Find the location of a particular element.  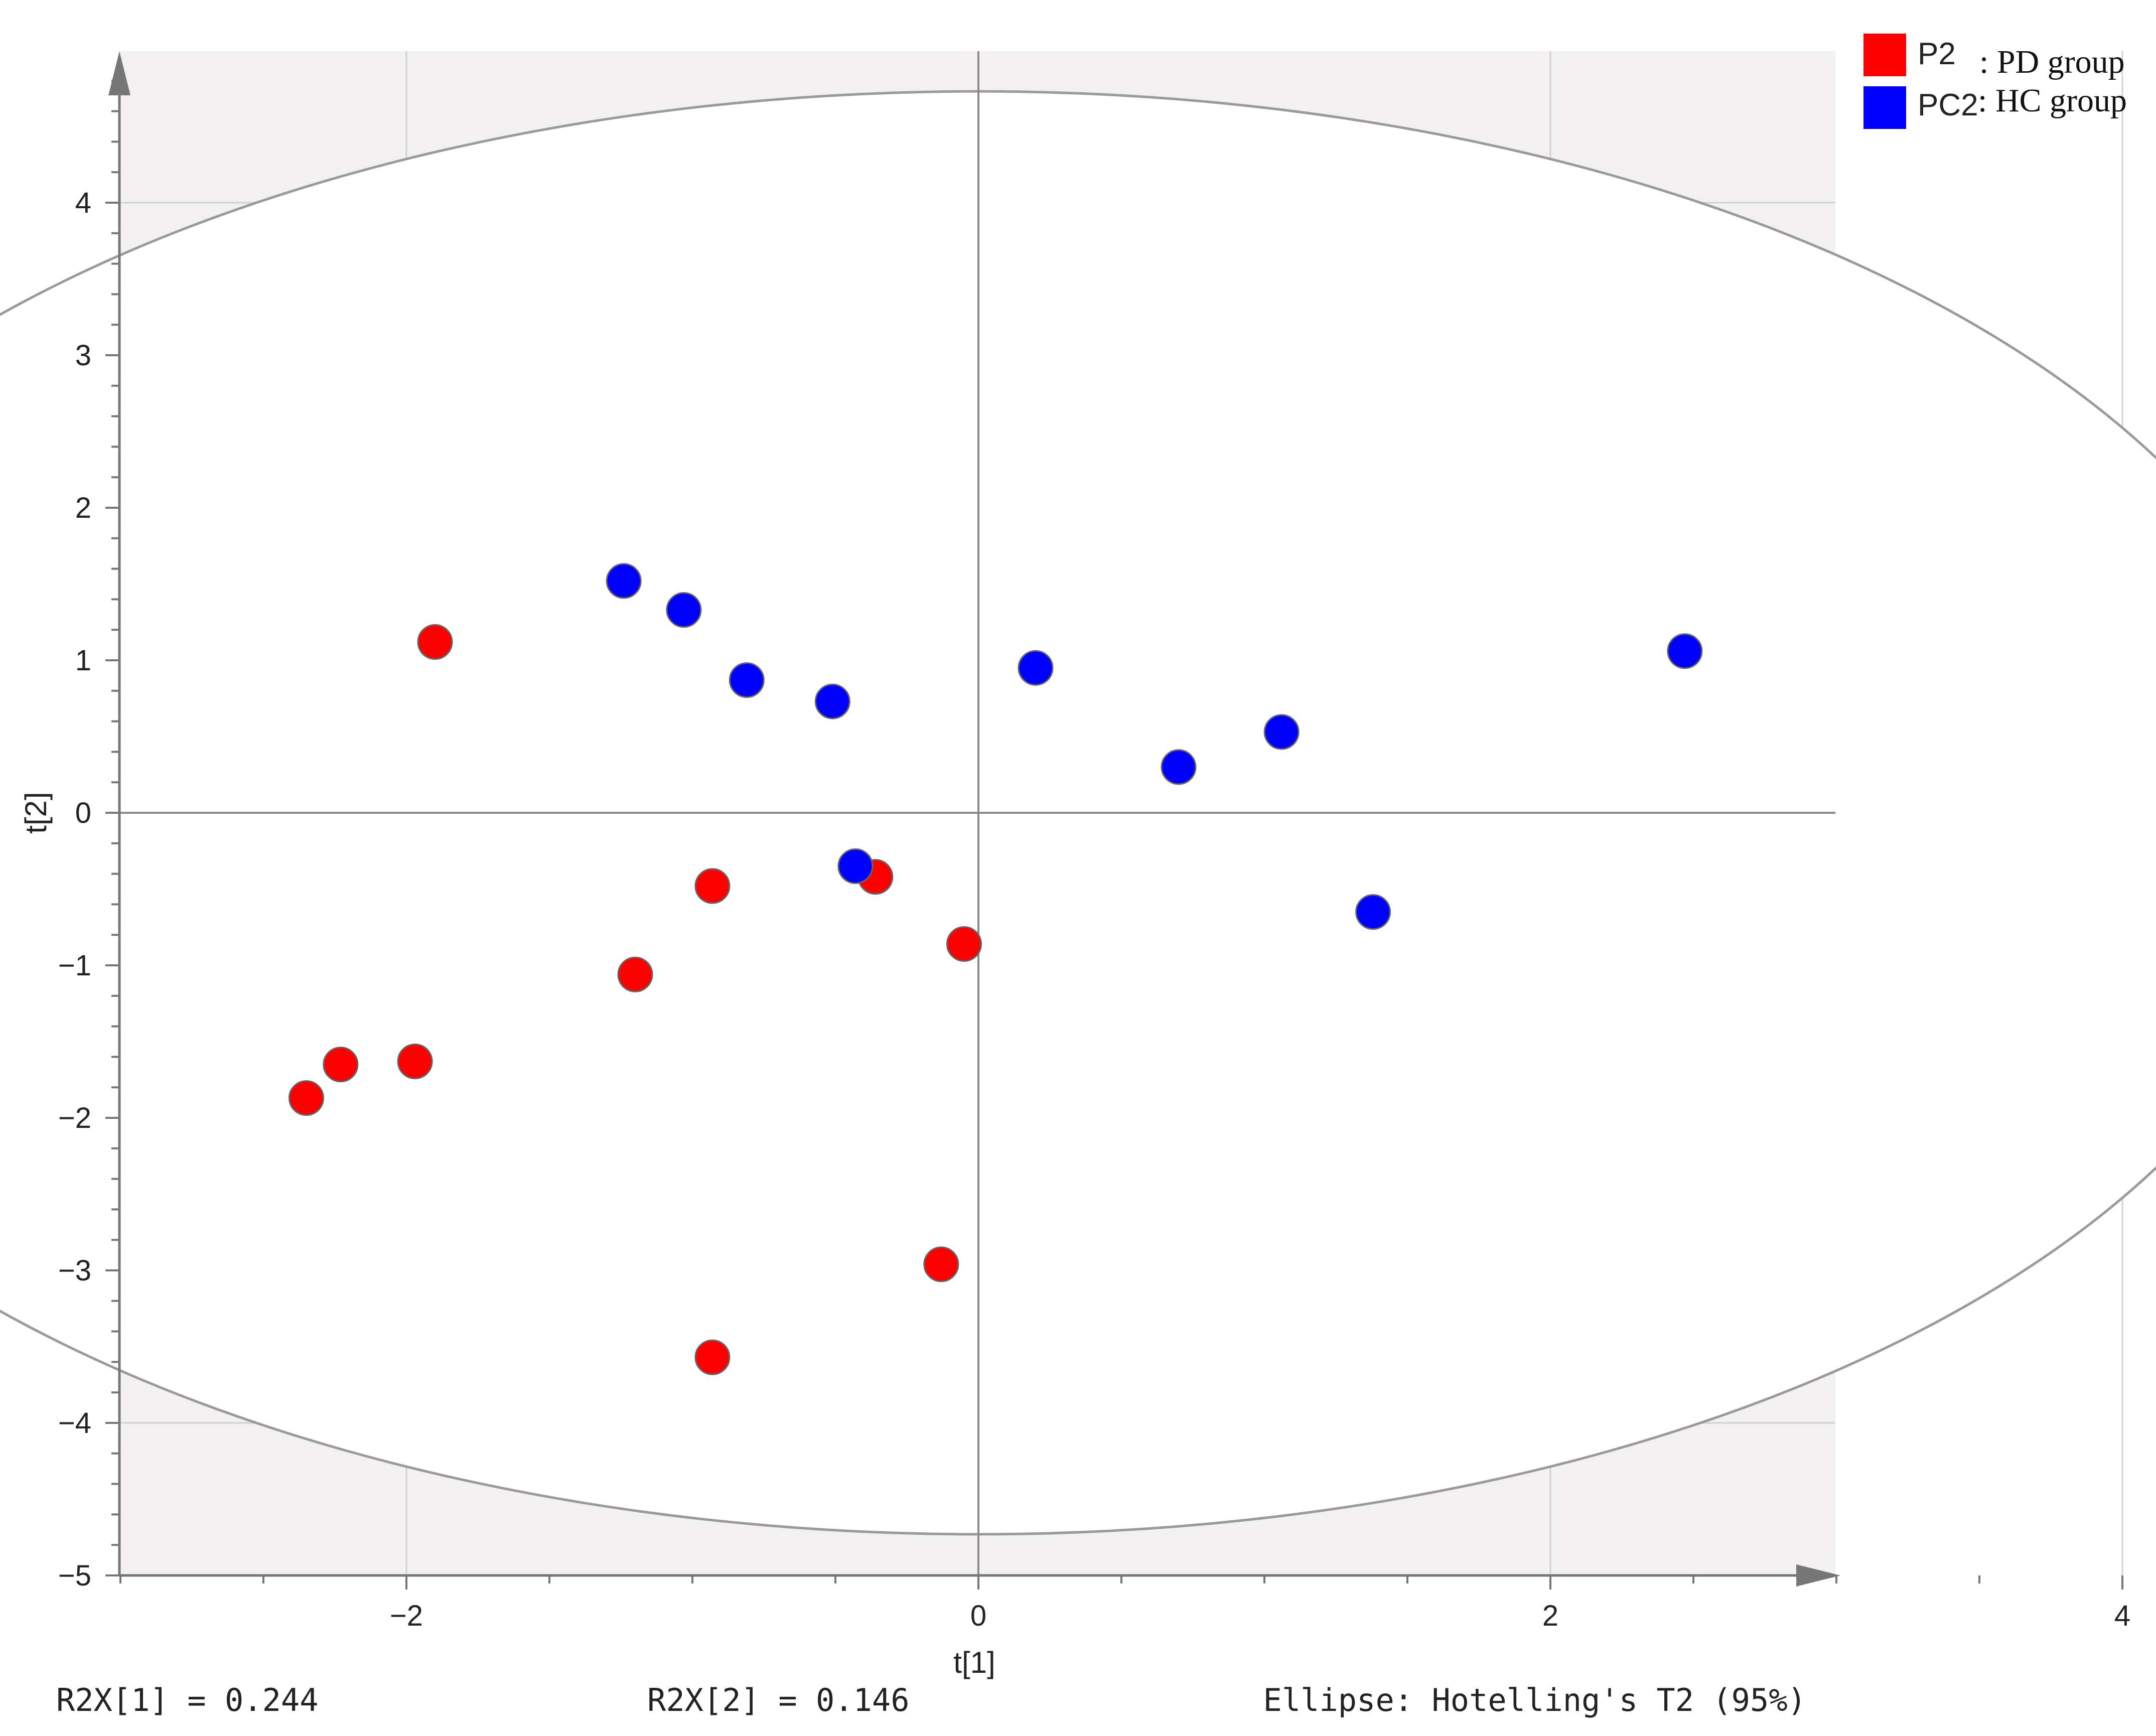

r2x-1-annotation: R2X[1] = 0.244 is located at coordinates (187, 1700).